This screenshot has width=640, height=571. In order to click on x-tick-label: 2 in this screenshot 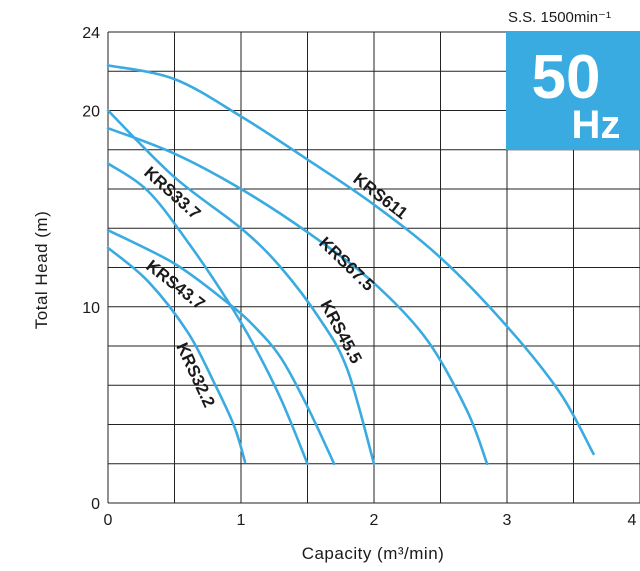, I will do `click(374, 520)`.